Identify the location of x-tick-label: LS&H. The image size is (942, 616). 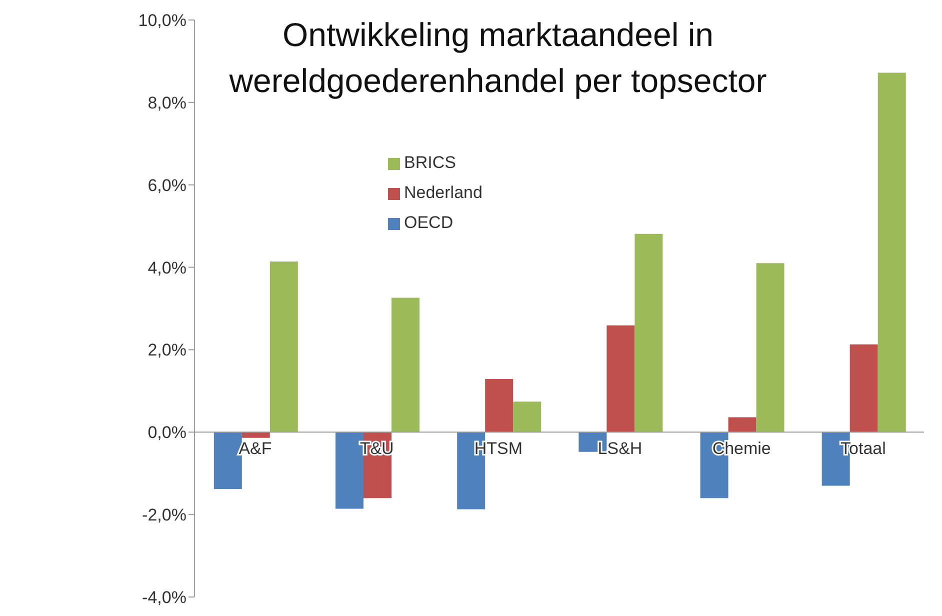
(620, 448).